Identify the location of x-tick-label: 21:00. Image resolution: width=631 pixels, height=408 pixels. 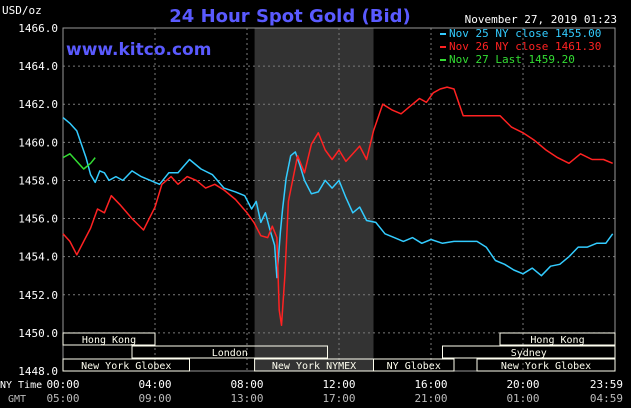
(430, 398).